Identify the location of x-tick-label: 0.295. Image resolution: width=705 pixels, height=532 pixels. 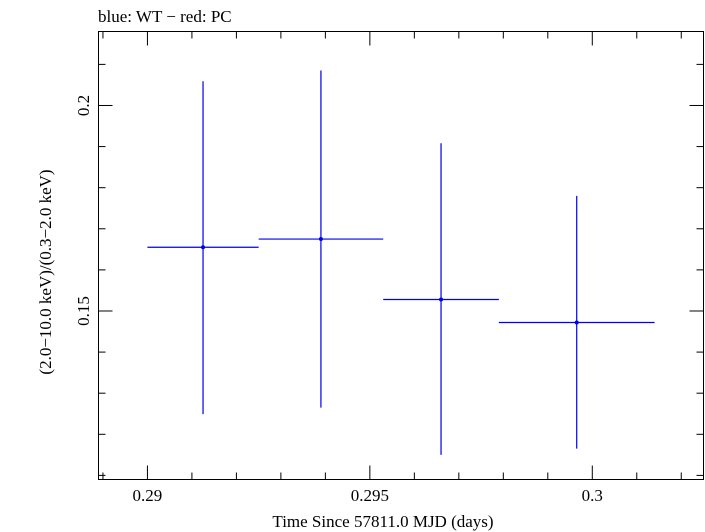
(370, 495).